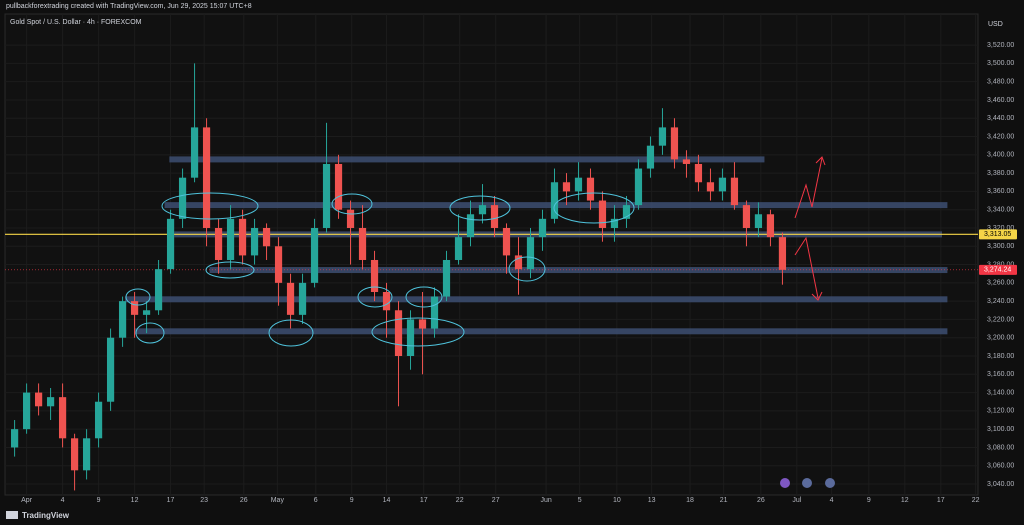 Image resolution: width=1024 pixels, height=525 pixels. I want to click on y-tick-label: 3,300.00, so click(1000, 246).